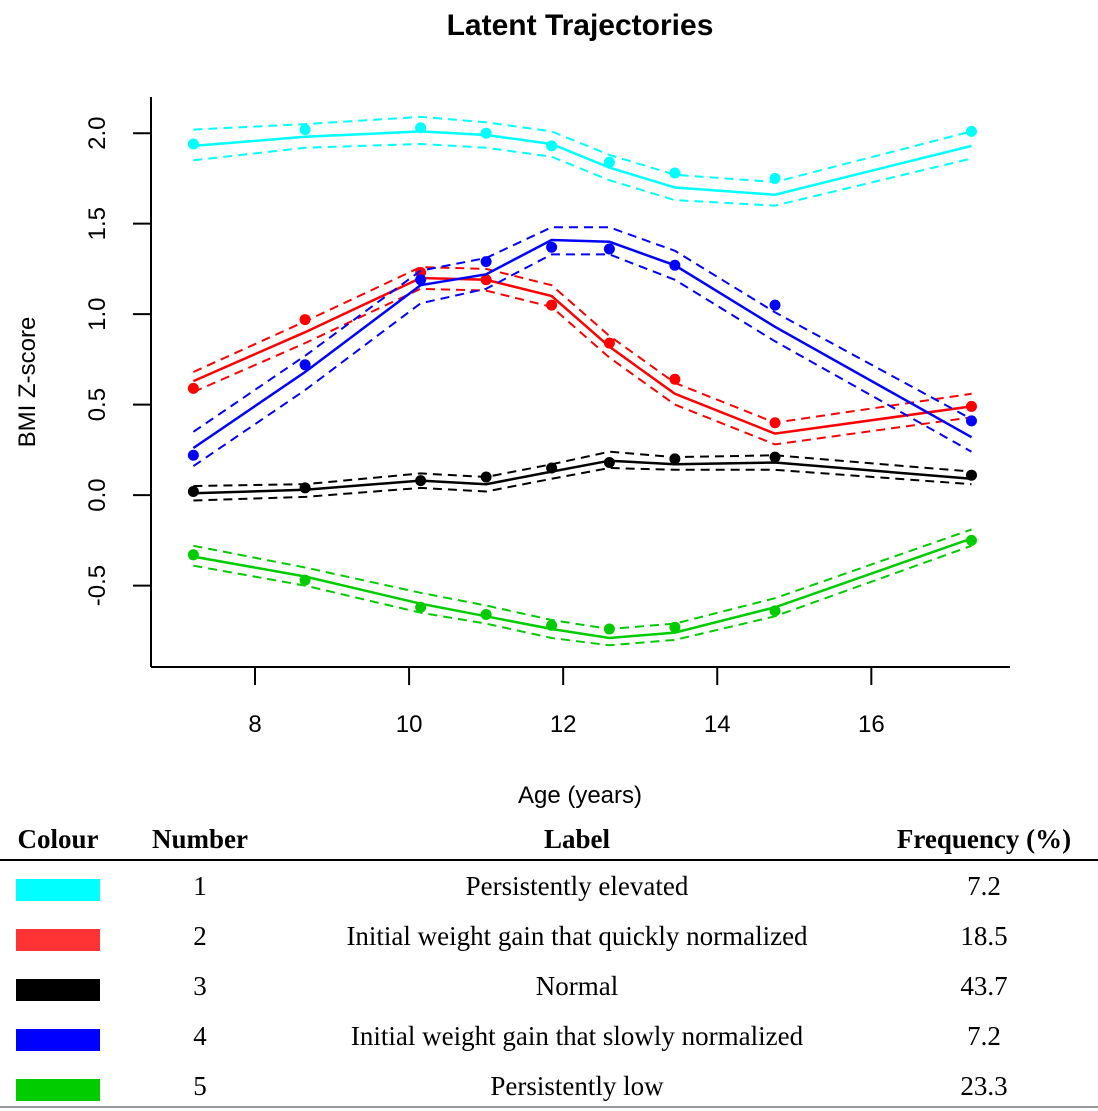 The height and width of the screenshot is (1111, 1098). What do you see at coordinates (582, 484) in the screenshot?
I see `series-3-lower-bound` at bounding box center [582, 484].